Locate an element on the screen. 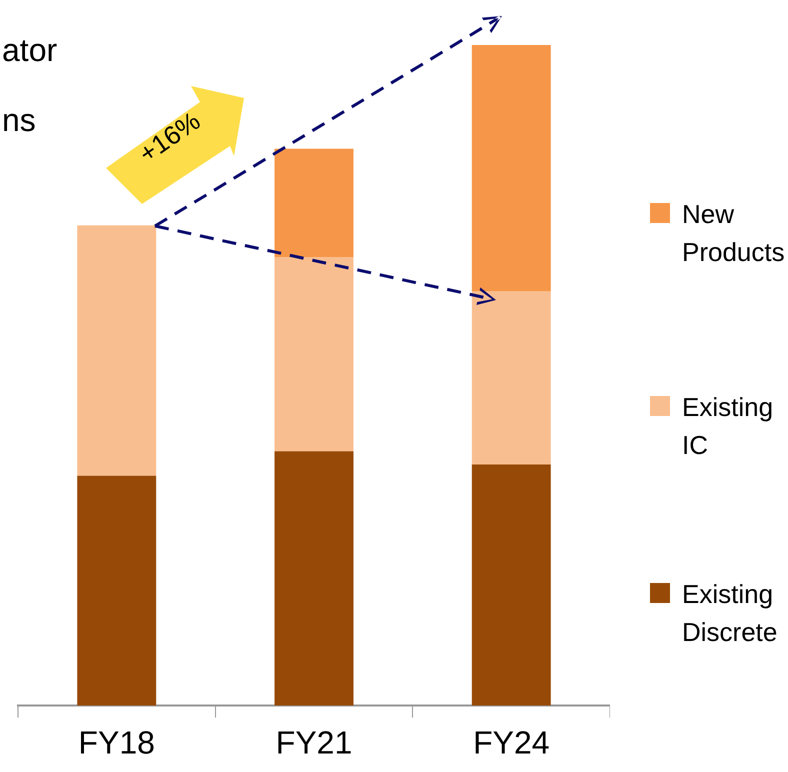  x-tick-label: FY18 is located at coordinates (116, 742).